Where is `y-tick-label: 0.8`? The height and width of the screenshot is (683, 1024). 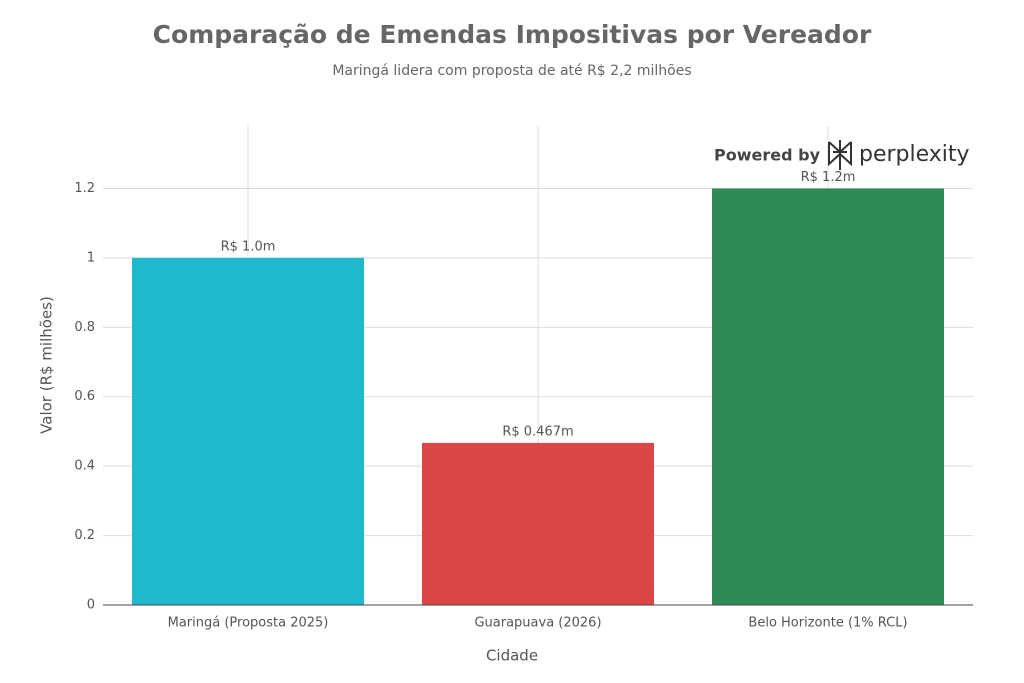
y-tick-label: 0.8 is located at coordinates (84, 327).